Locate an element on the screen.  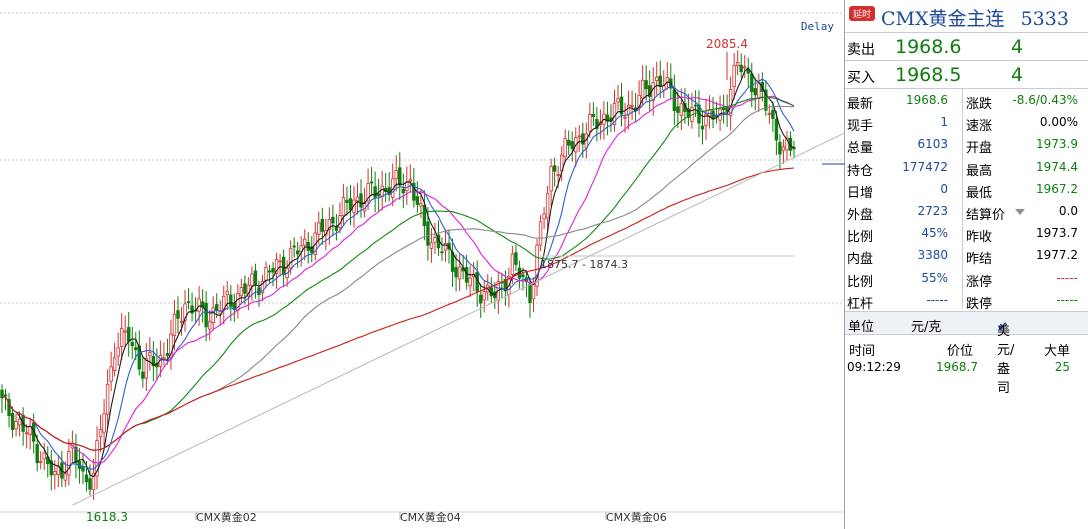
stat-value: 1967.2 is located at coordinates (1057, 188).